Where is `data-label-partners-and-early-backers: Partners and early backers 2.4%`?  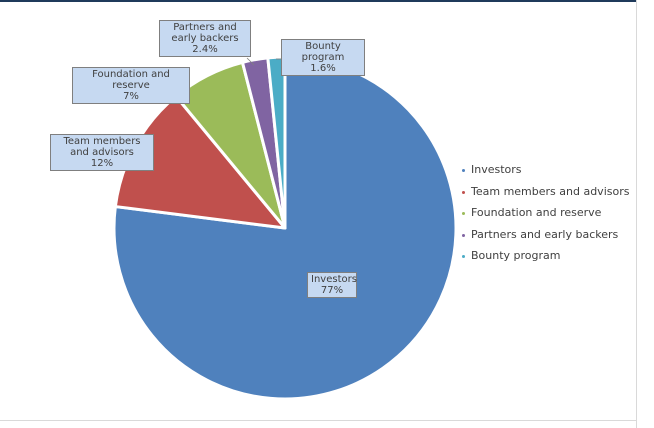
data-label-partners-and-early-backers: Partners and early backers 2.4% is located at coordinates (205, 38).